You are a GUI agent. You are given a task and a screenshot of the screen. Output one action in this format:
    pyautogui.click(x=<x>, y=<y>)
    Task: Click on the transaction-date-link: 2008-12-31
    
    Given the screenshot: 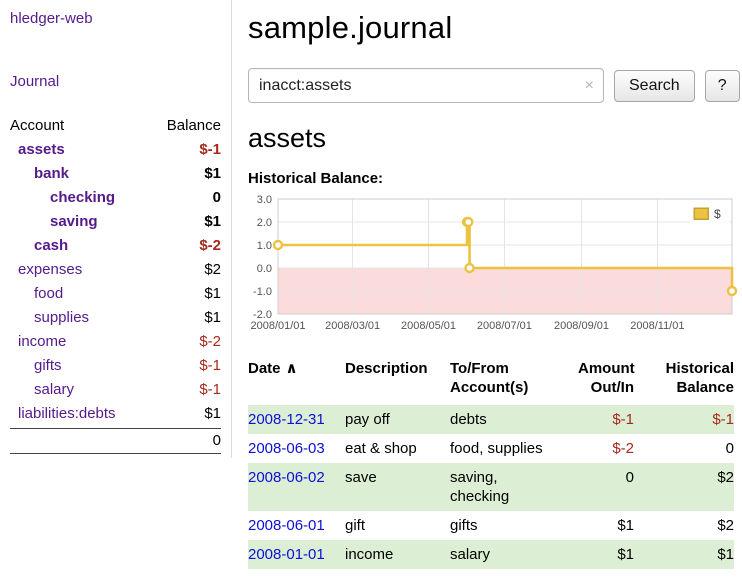 What is the action you would take?
    pyautogui.click(x=286, y=419)
    